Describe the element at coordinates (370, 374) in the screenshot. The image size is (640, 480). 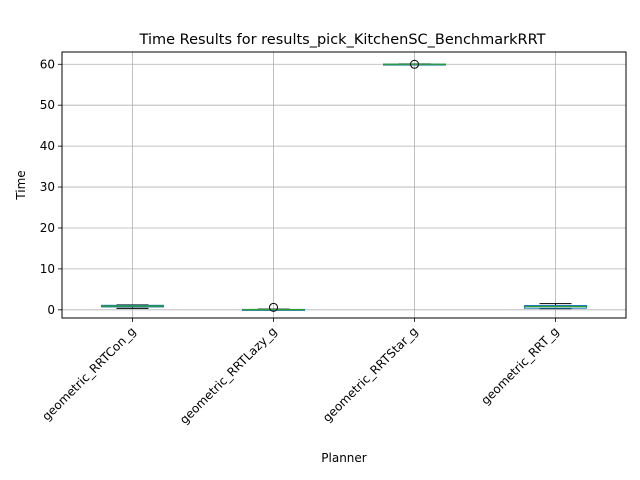
I see `x-tick-label: geometric_RRTStar_g` at that location.